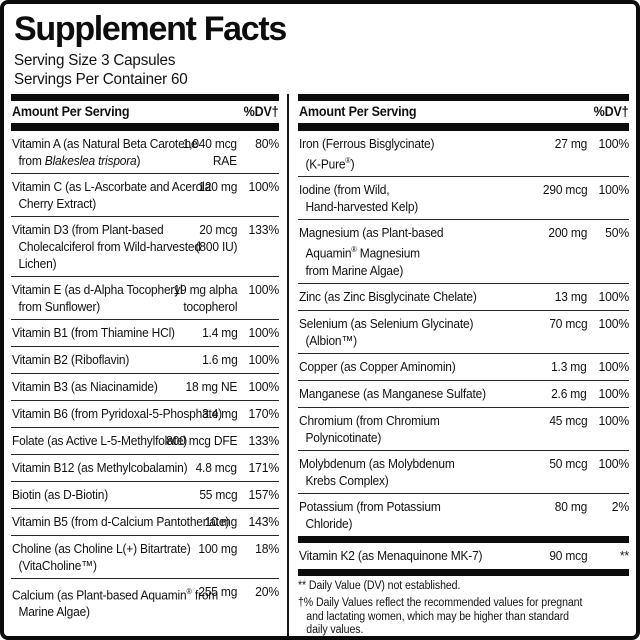  Describe the element at coordinates (464, 472) in the screenshot. I see `nutrient-name: Molybdenum (as Molybdenum Krebs Complex)` at that location.